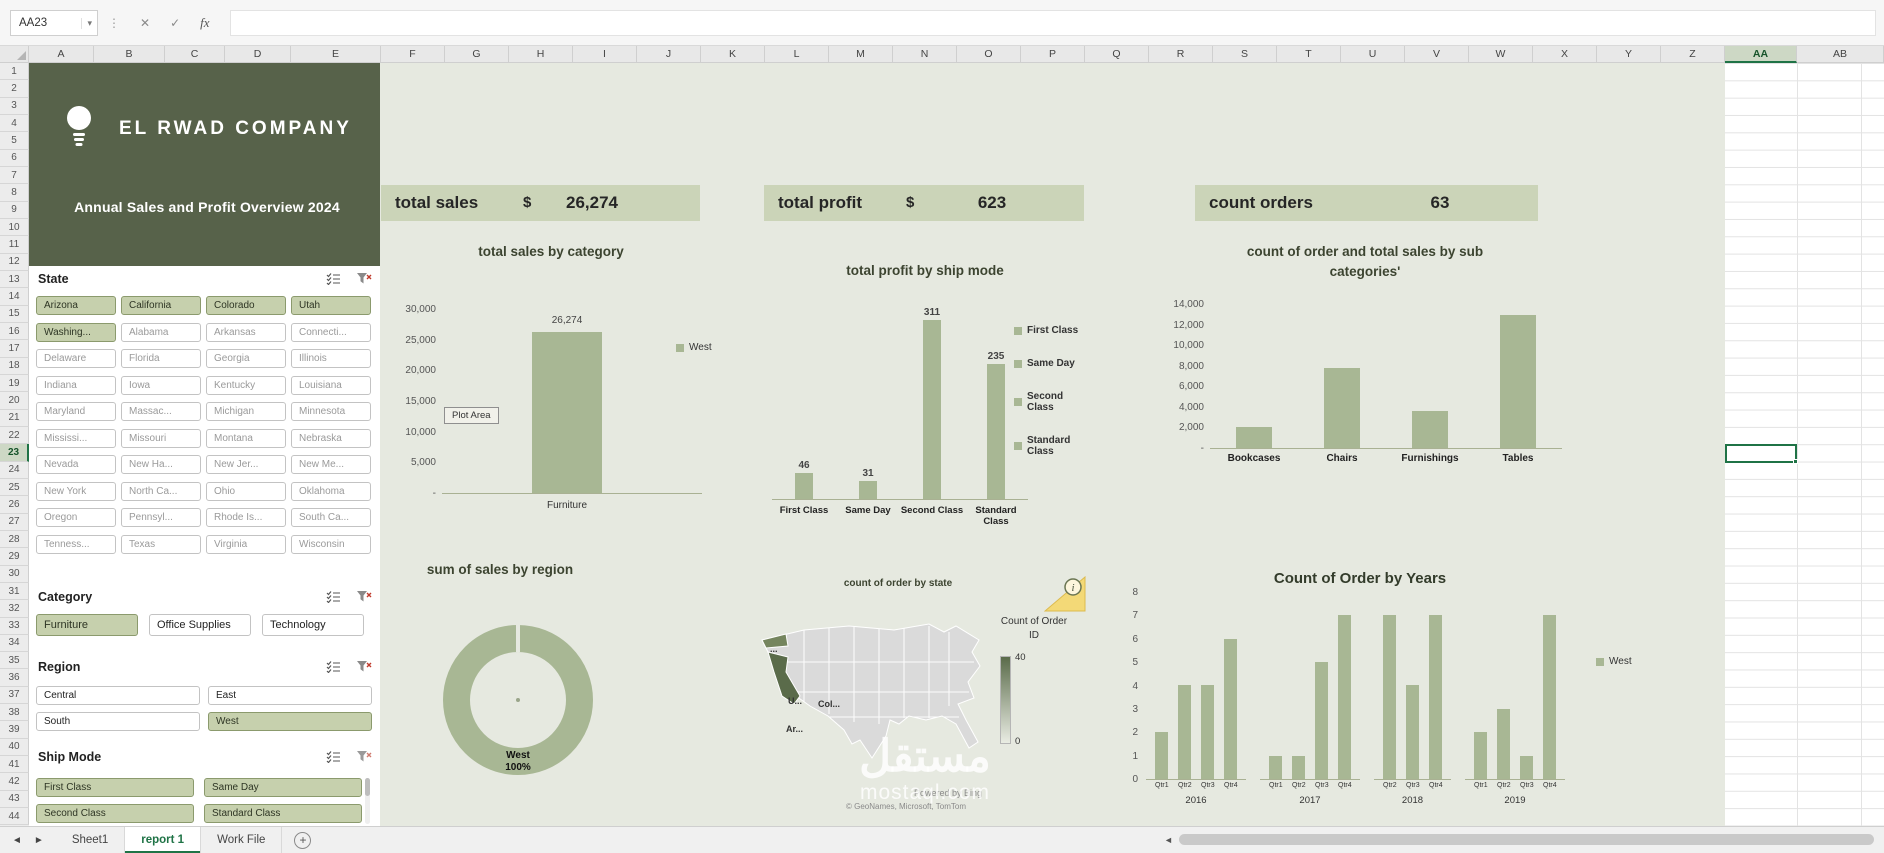 This screenshot has width=1884, height=853. Describe the element at coordinates (14, 661) in the screenshot. I see `row-header-35: 35` at that location.